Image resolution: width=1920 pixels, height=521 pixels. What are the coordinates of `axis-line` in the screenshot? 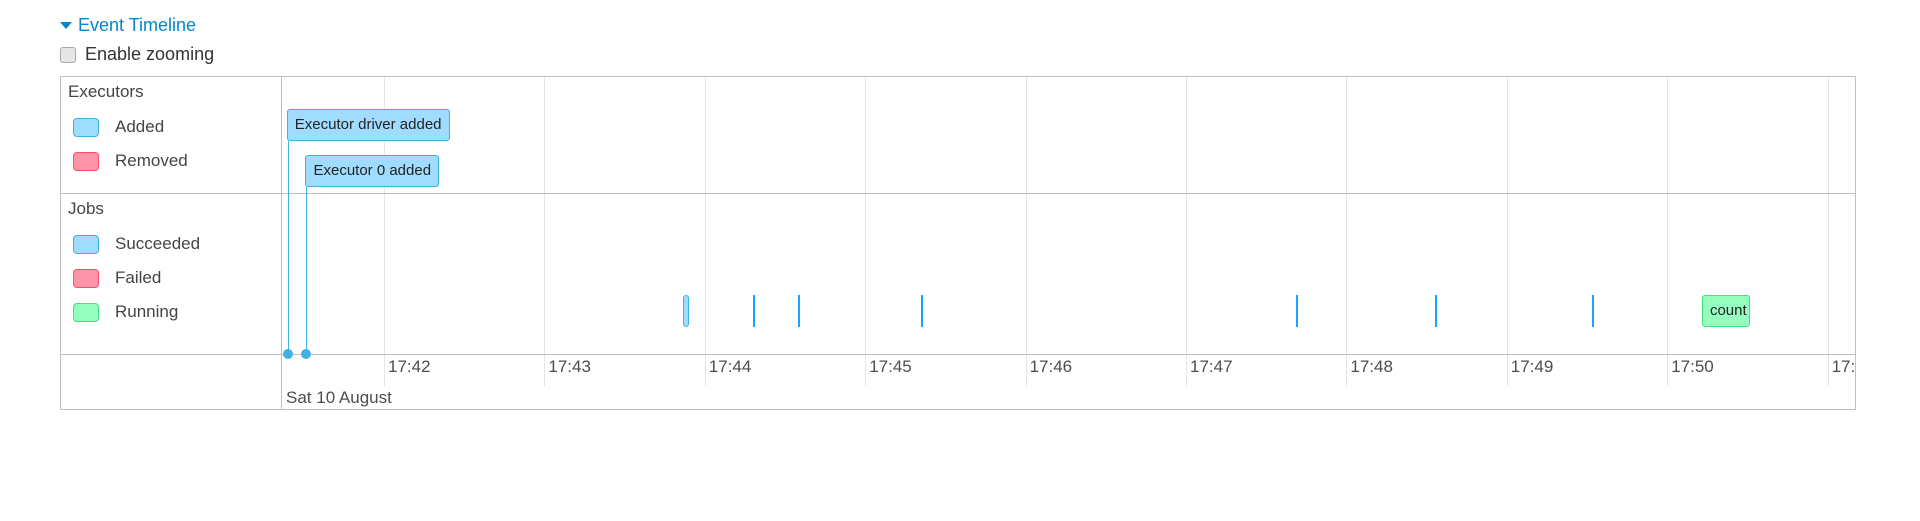 It's located at (958, 354).